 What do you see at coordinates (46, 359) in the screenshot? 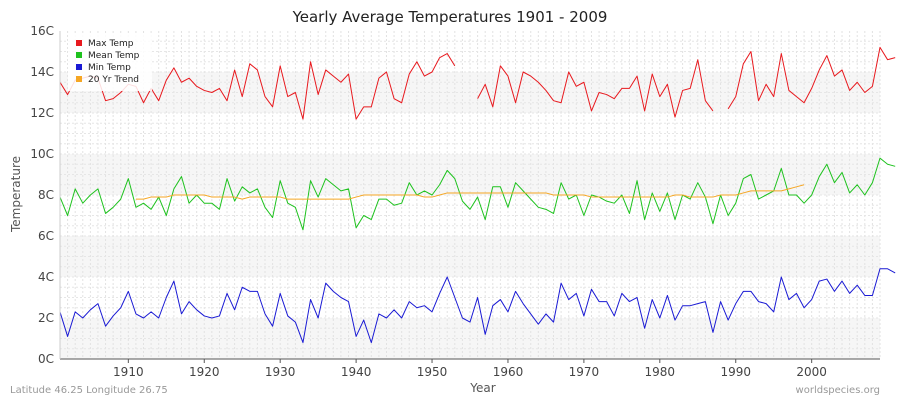
I see `y-tick-label: 0C` at bounding box center [46, 359].